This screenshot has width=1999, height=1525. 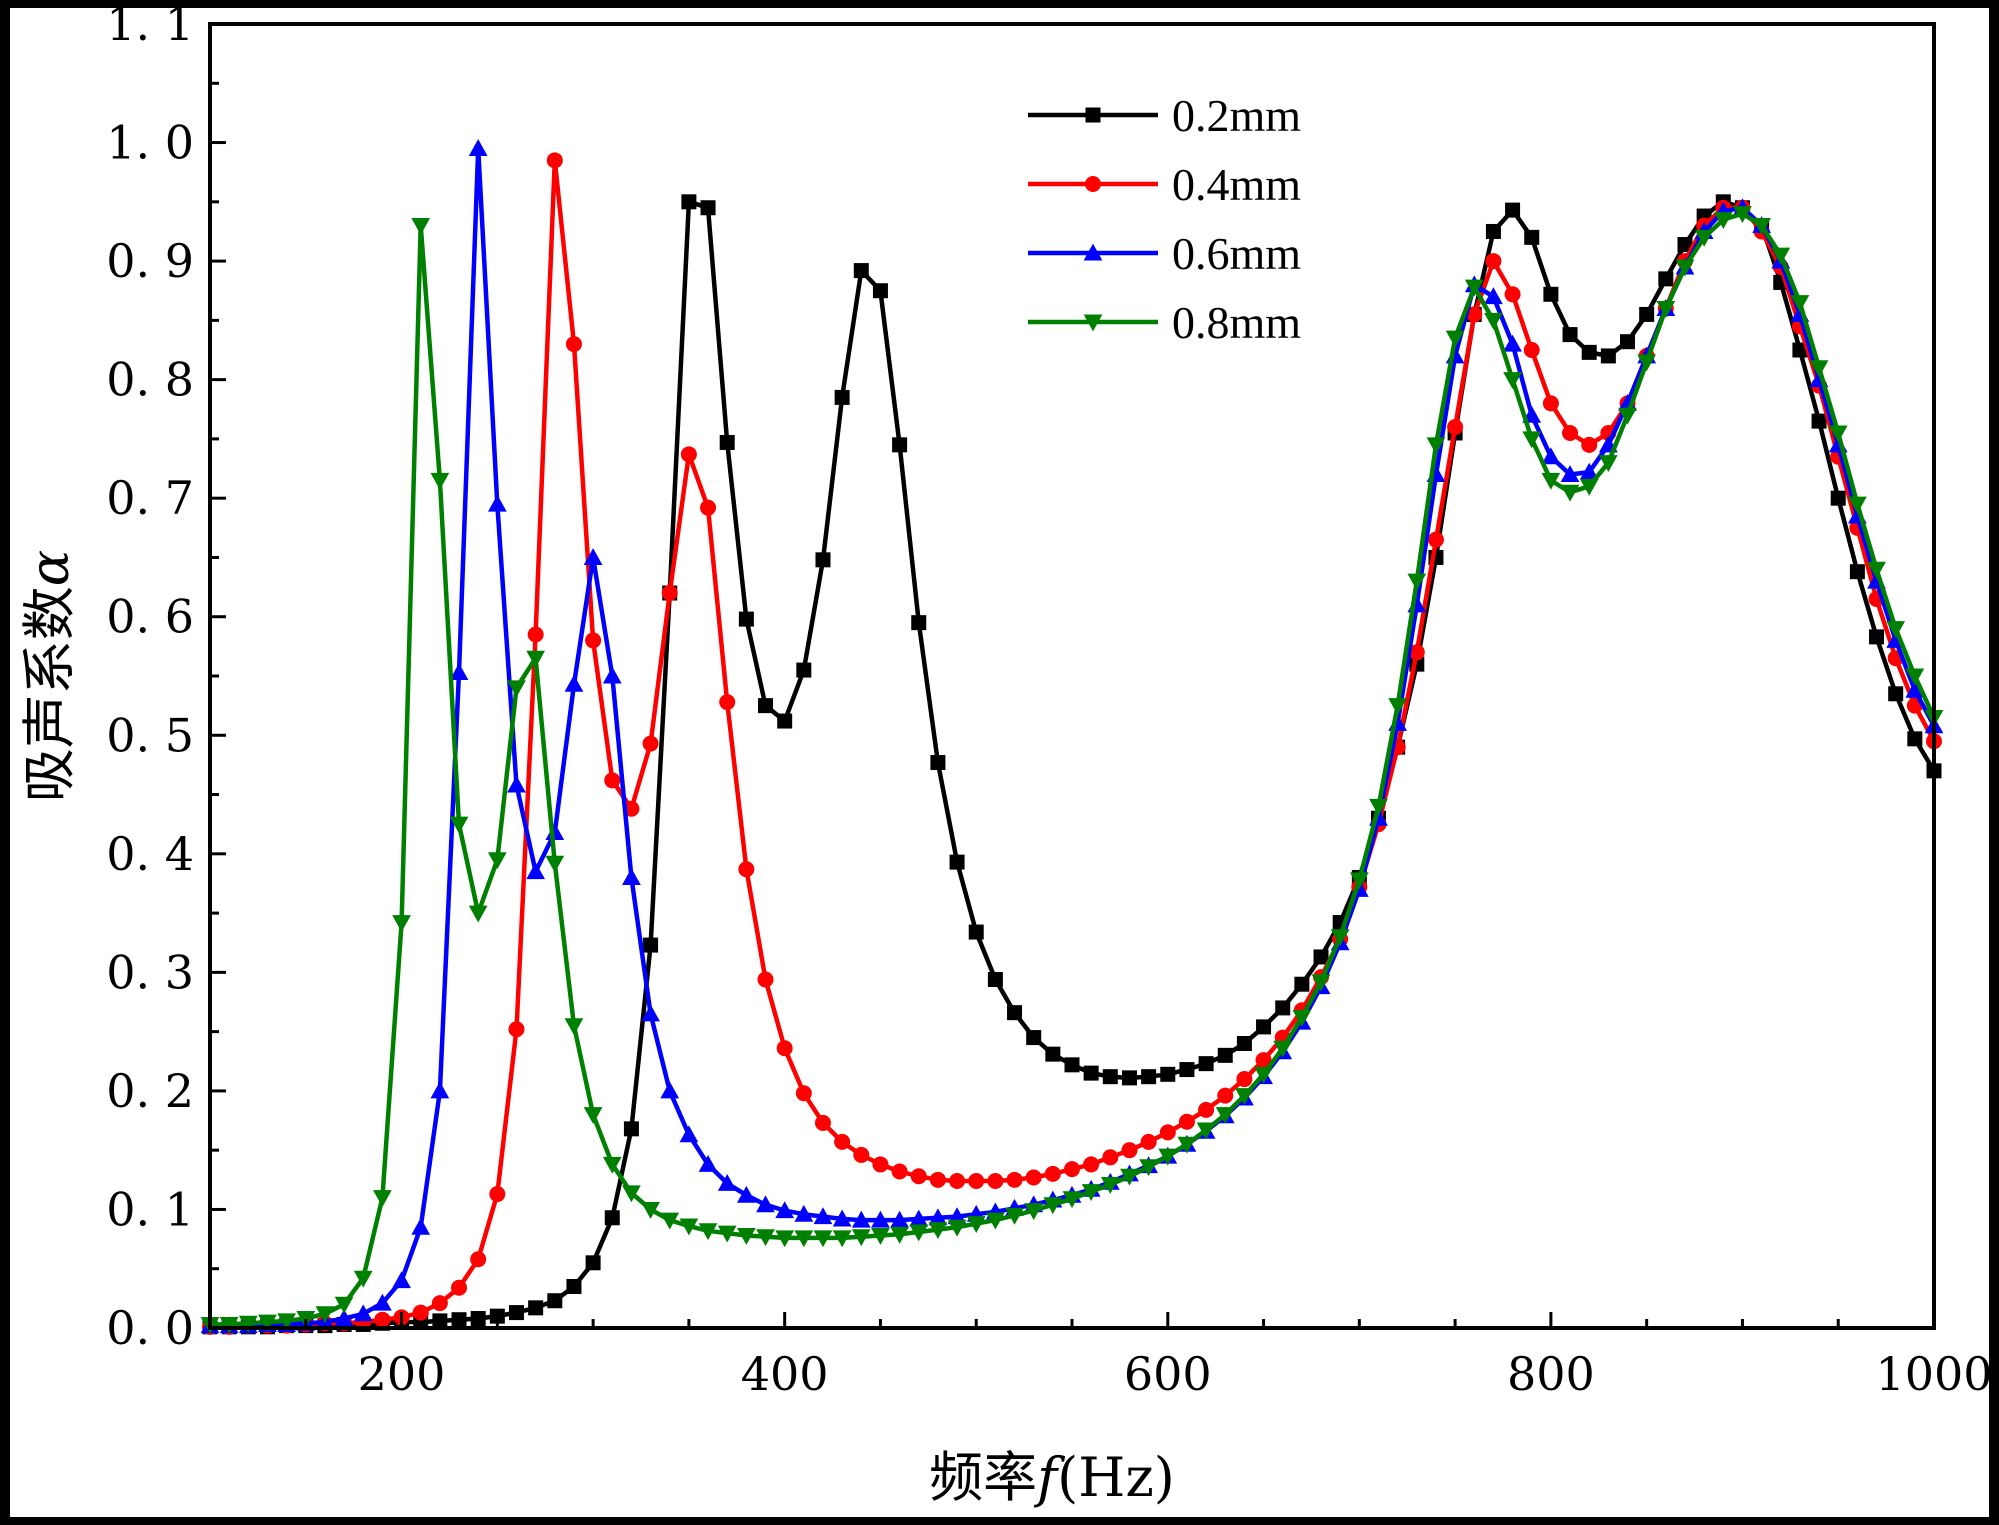 I want to click on y-axis-title: 吸声系数α, so click(x=49, y=676).